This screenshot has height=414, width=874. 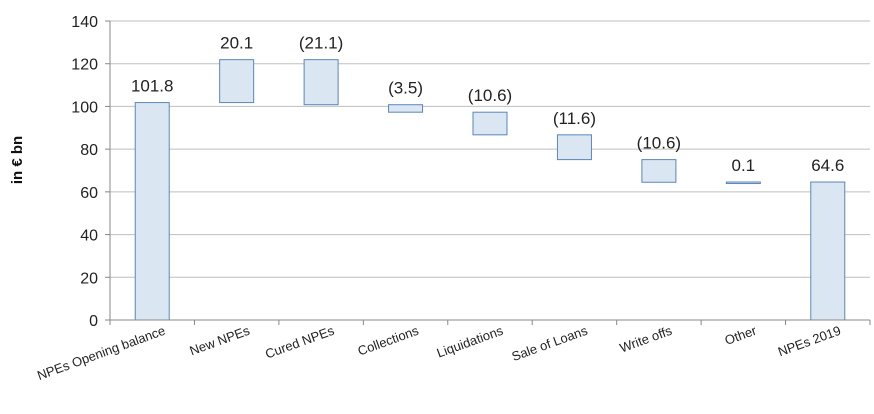 I want to click on data-label: 0.1, so click(x=744, y=165).